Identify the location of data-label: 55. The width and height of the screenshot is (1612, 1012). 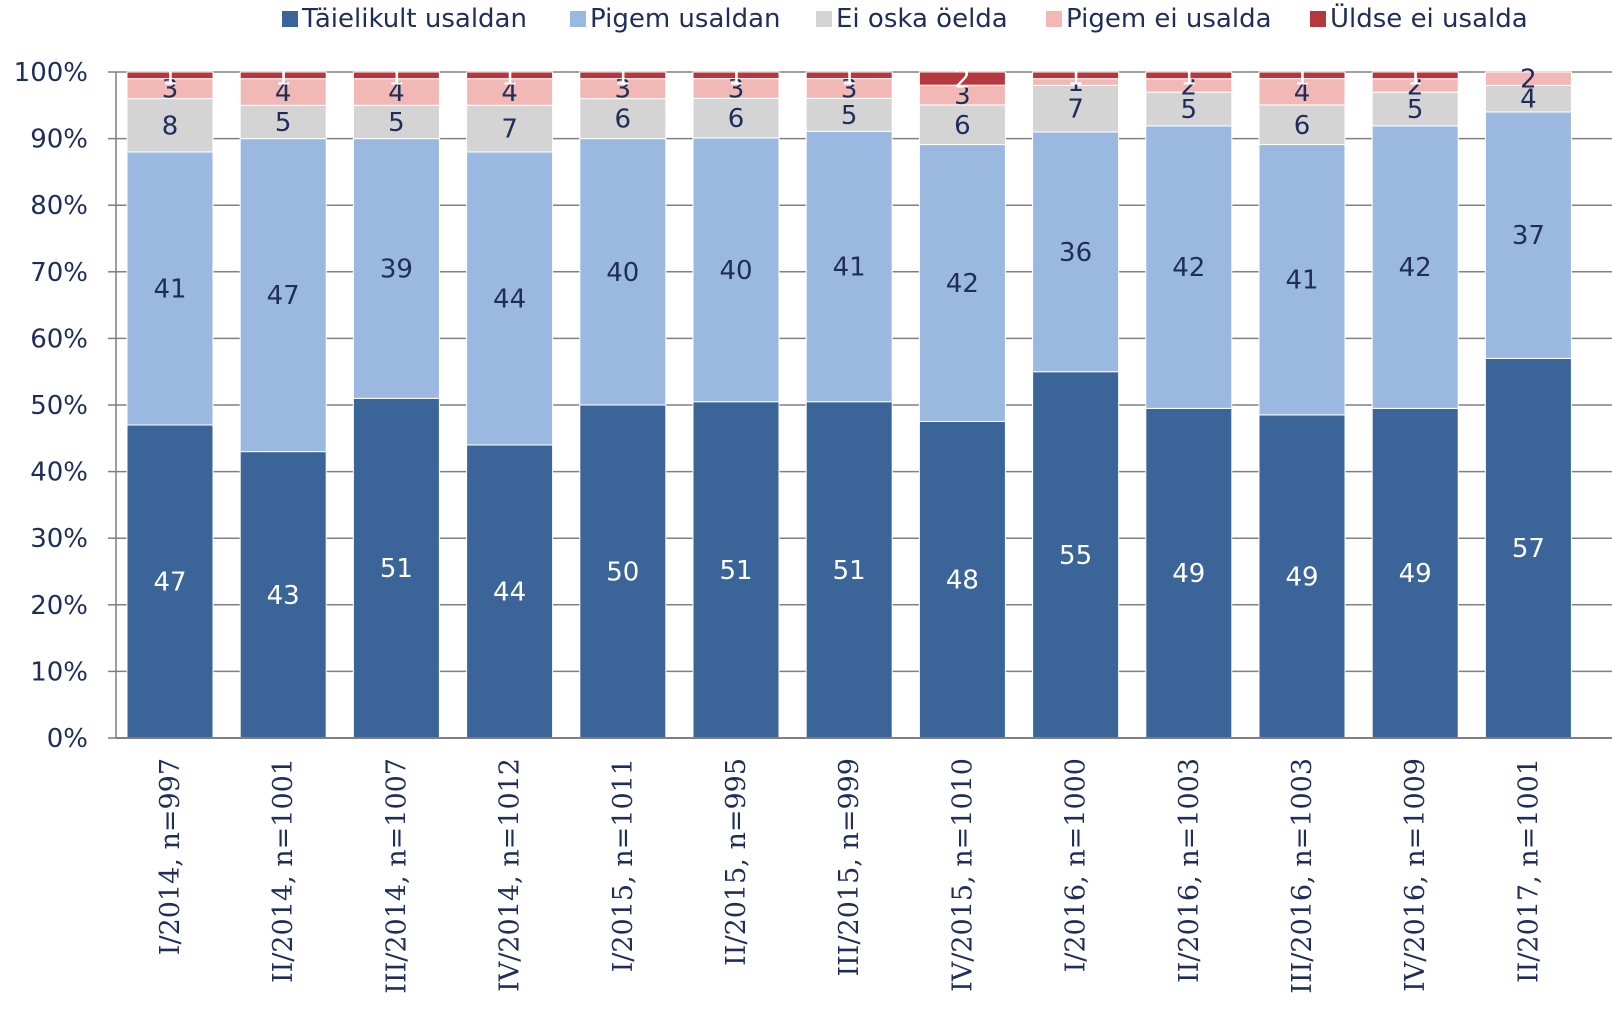
(1075, 556).